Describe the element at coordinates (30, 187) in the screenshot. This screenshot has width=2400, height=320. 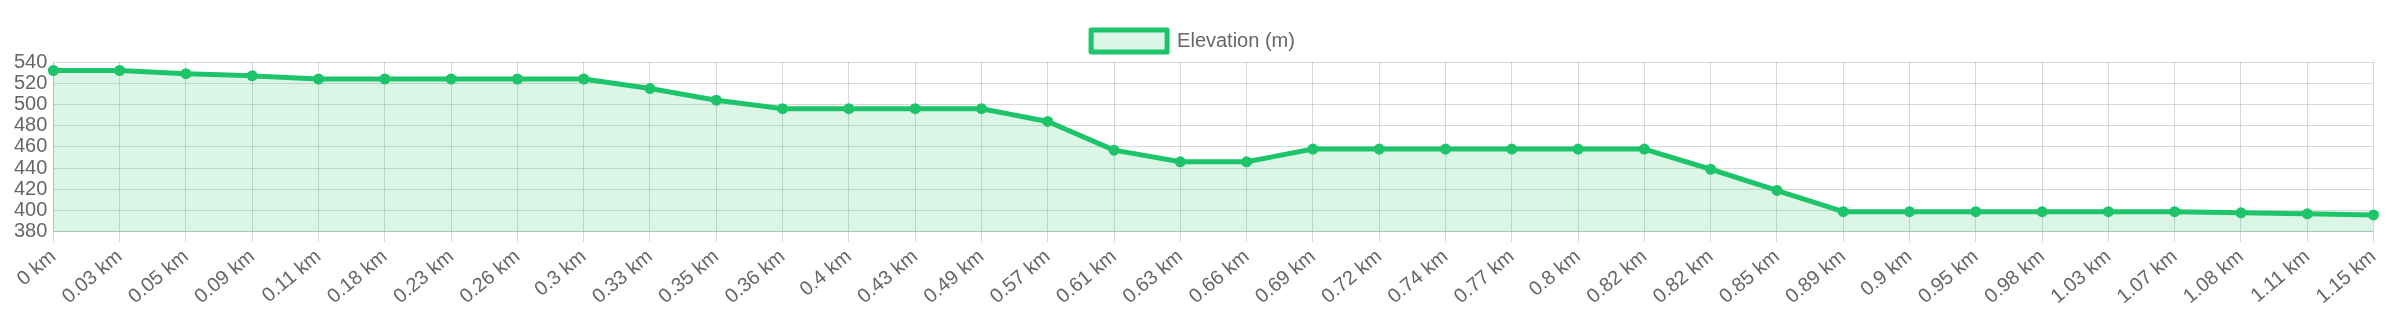
I see `y-tick-label: 420` at that location.